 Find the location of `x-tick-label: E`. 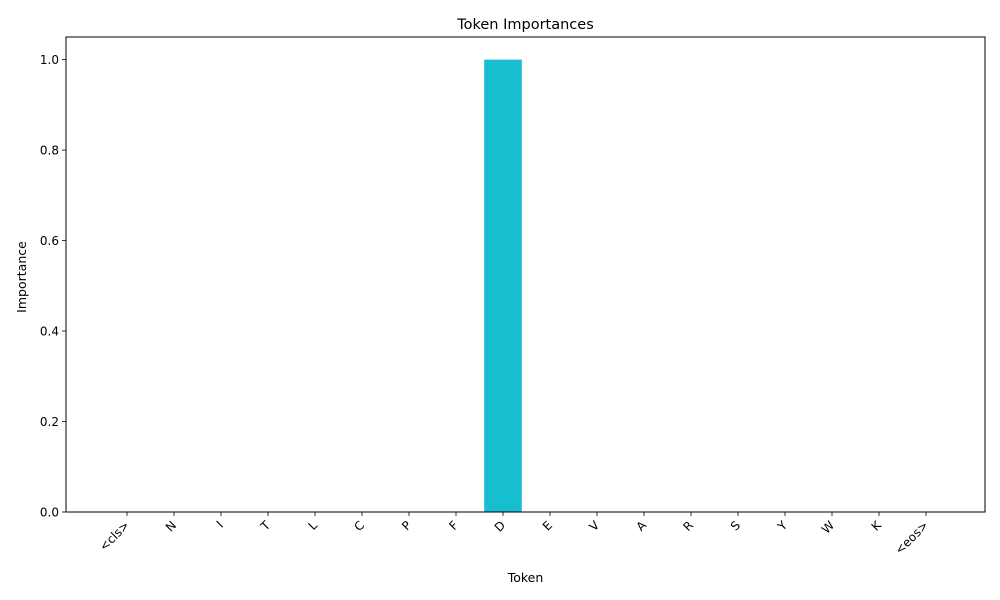

x-tick-label: E is located at coordinates (547, 525).